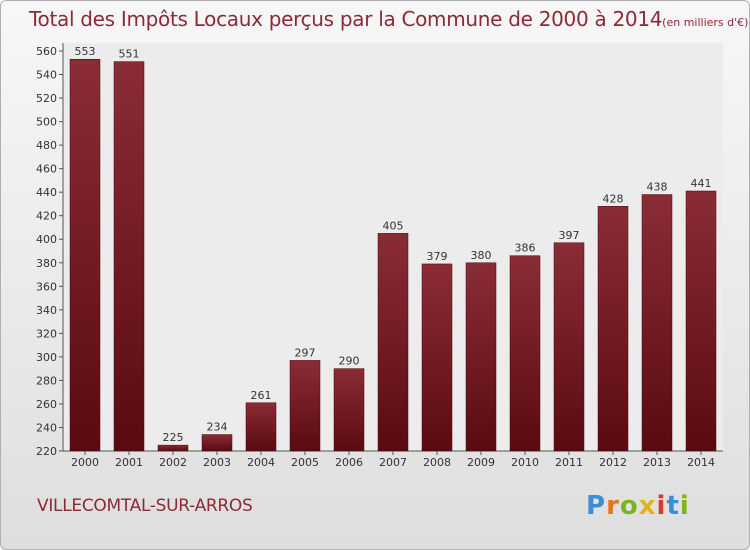 The image size is (750, 550). What do you see at coordinates (305, 462) in the screenshot?
I see `x-tick-label-2005: 2005` at bounding box center [305, 462].